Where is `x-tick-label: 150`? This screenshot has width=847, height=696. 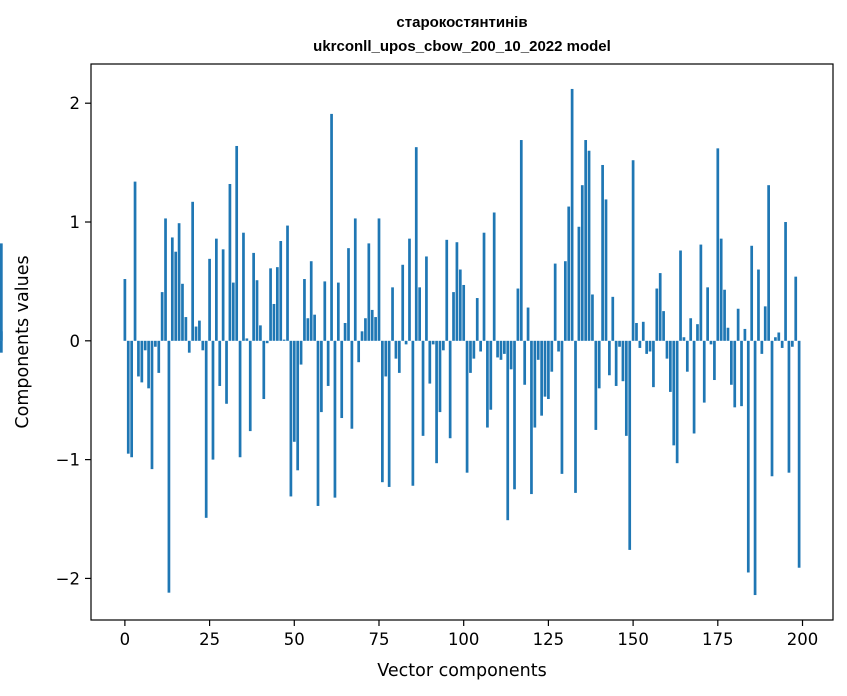
x-tick-label: 150 is located at coordinates (633, 639).